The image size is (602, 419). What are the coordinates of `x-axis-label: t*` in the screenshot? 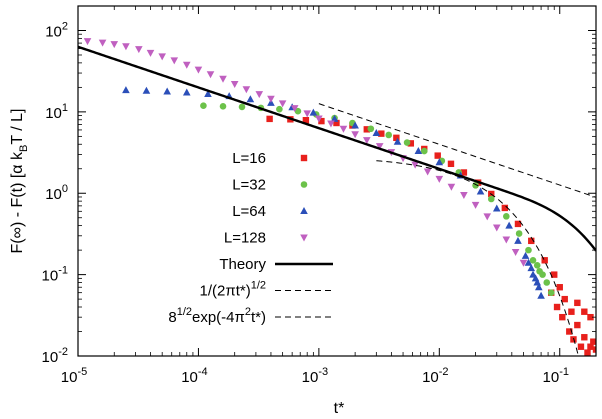 It's located at (339, 408).